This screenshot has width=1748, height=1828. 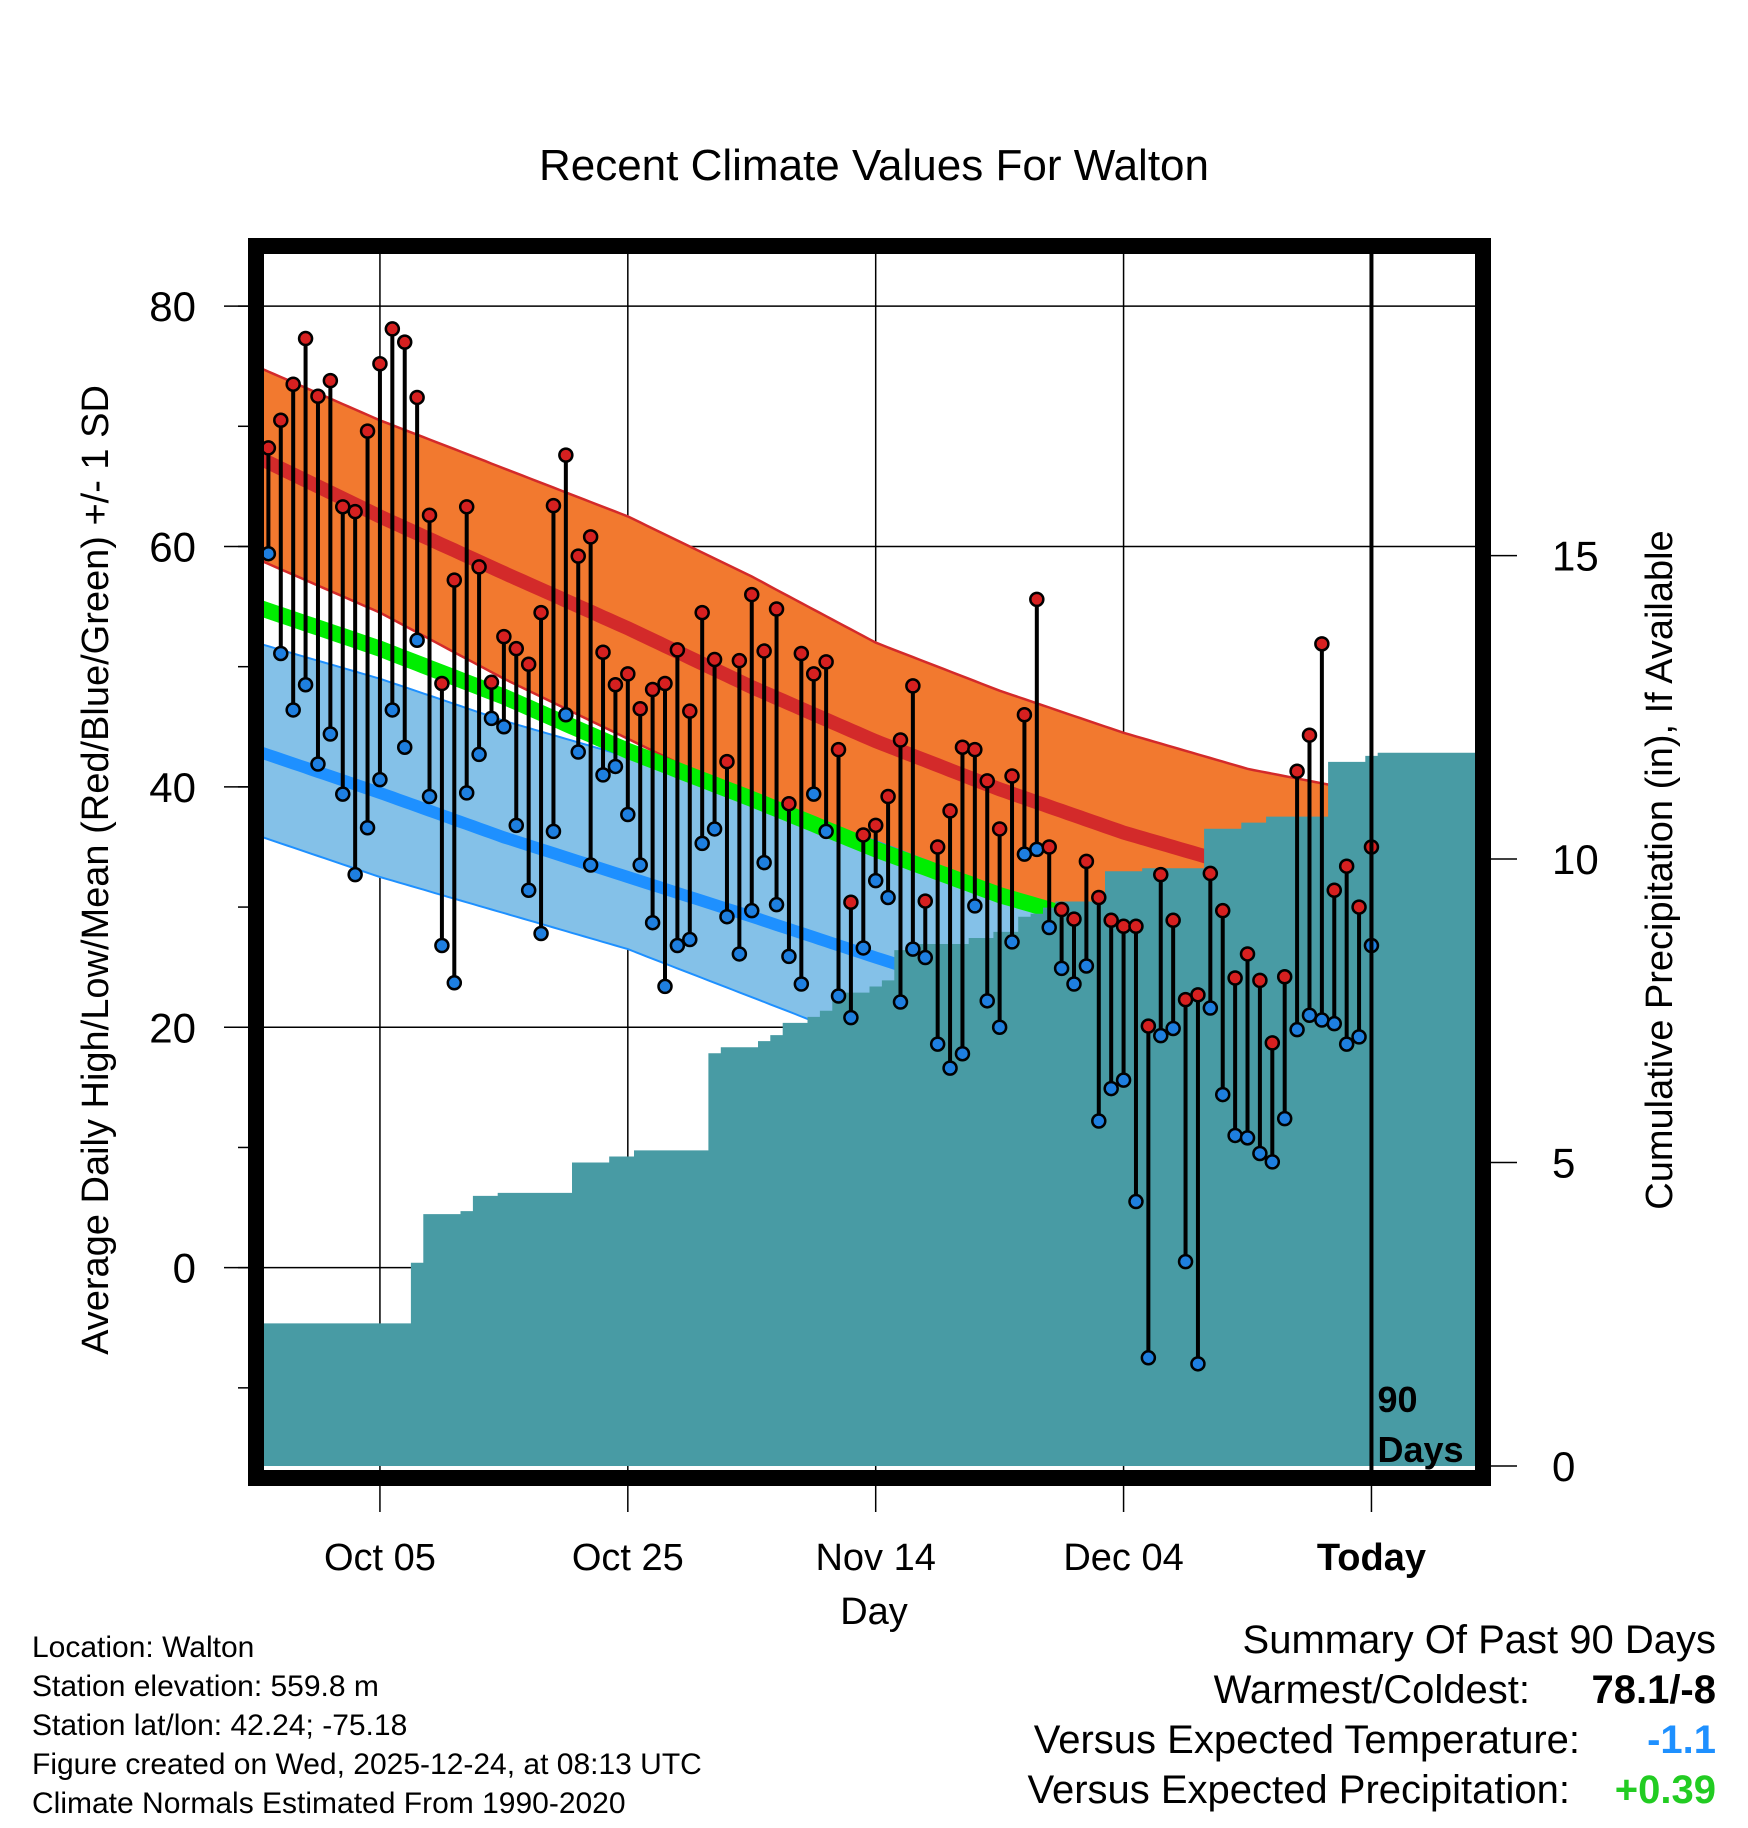 What do you see at coordinates (1420, 1449) in the screenshot?
I see `today-annotation-line2: Days` at bounding box center [1420, 1449].